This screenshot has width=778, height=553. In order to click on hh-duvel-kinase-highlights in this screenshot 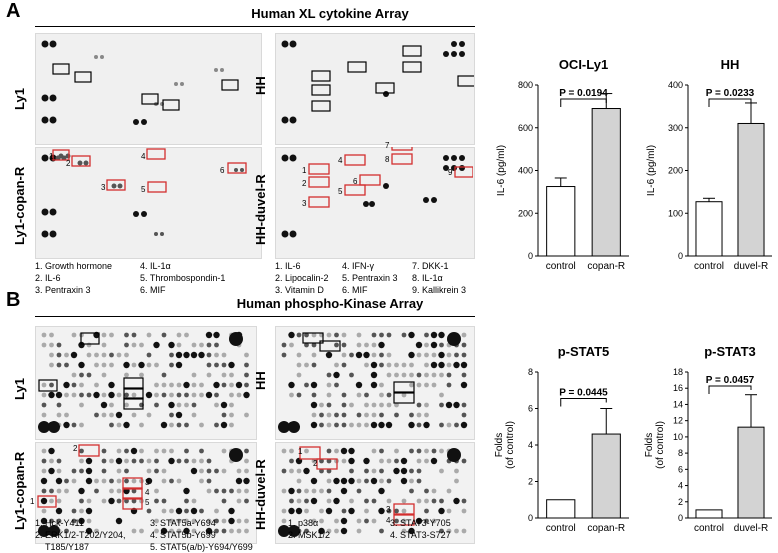, I will do `click(357, 486)`.